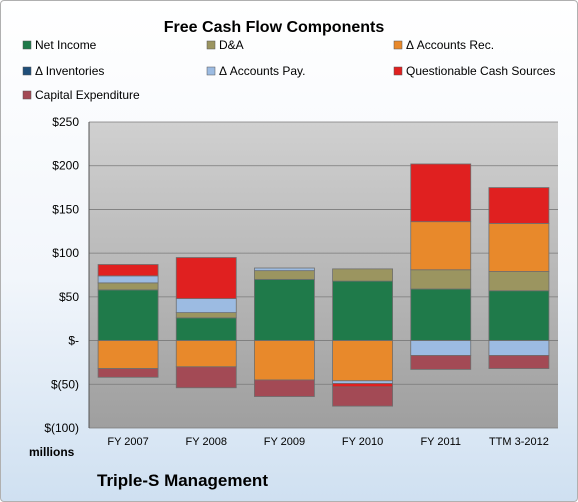 The image size is (578, 502). Describe the element at coordinates (362, 361) in the screenshot. I see `bar-accounts-rec-fy-2010` at that location.